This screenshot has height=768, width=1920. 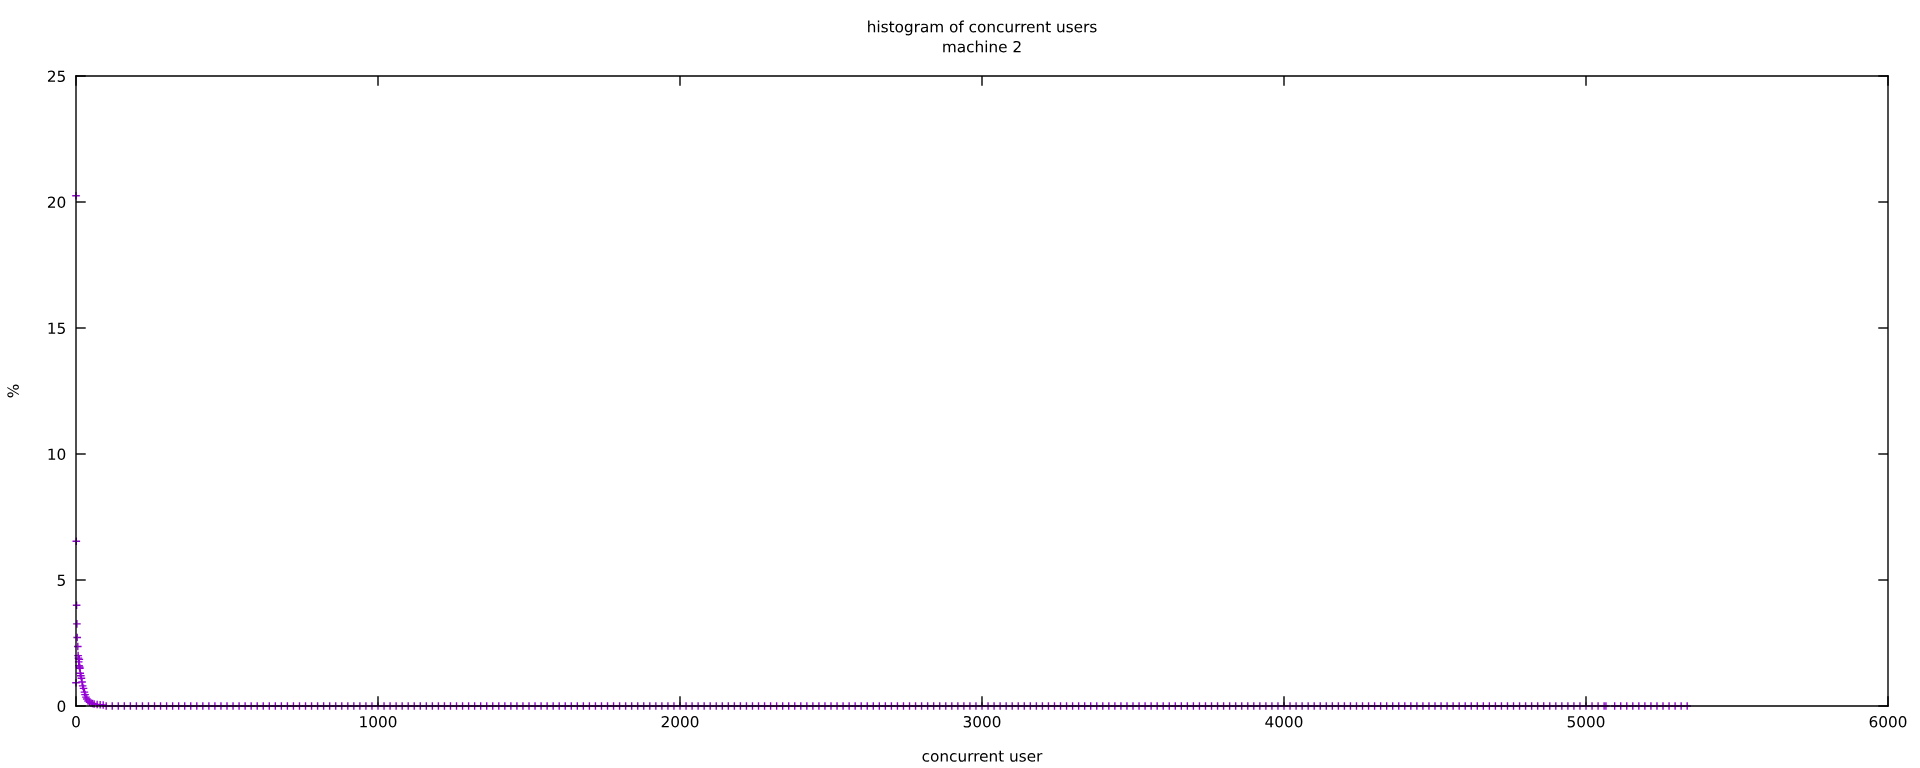 What do you see at coordinates (1586, 721) in the screenshot?
I see `x-tick-label: 5000` at bounding box center [1586, 721].